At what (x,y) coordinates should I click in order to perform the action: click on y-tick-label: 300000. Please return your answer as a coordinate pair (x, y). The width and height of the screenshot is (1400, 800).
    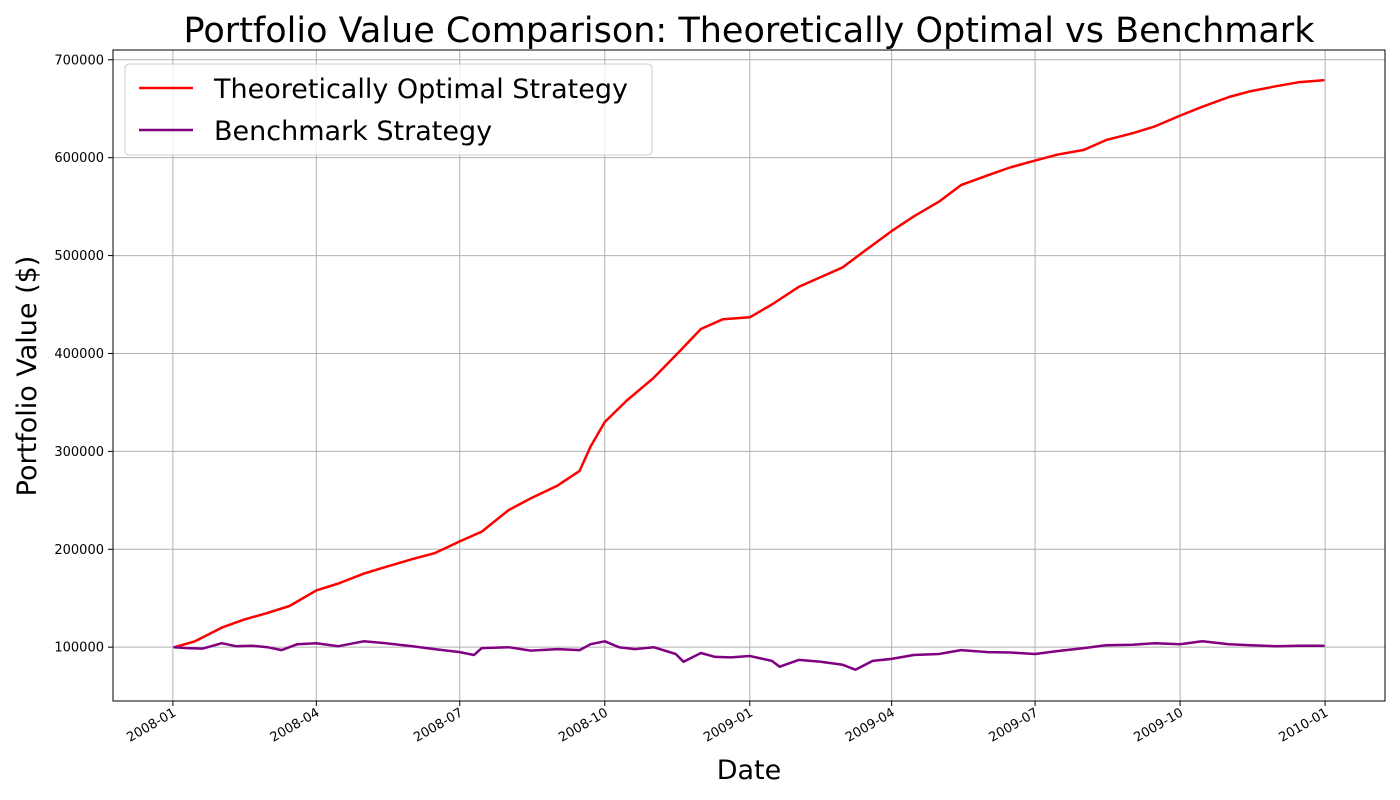
    Looking at the image, I should click on (79, 452).